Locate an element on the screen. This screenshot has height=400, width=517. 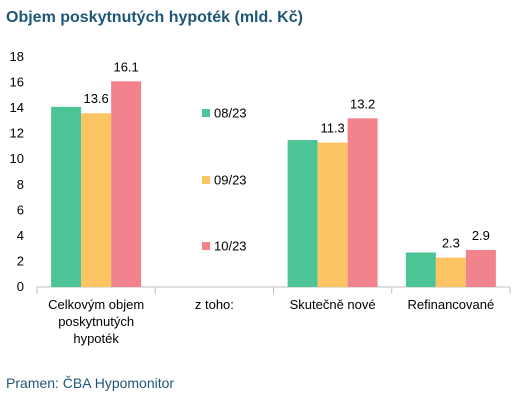
data-label: 13.2 is located at coordinates (362, 103).